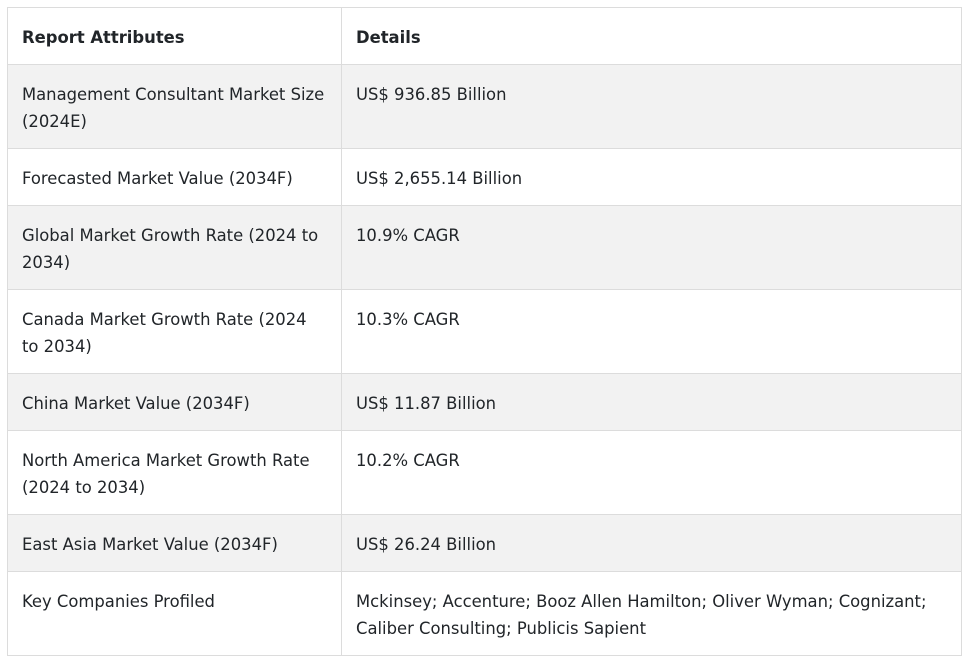 Image resolution: width=966 pixels, height=656 pixels. Describe the element at coordinates (174, 613) in the screenshot. I see `attribute-cell: Key Companies Profiled` at that location.